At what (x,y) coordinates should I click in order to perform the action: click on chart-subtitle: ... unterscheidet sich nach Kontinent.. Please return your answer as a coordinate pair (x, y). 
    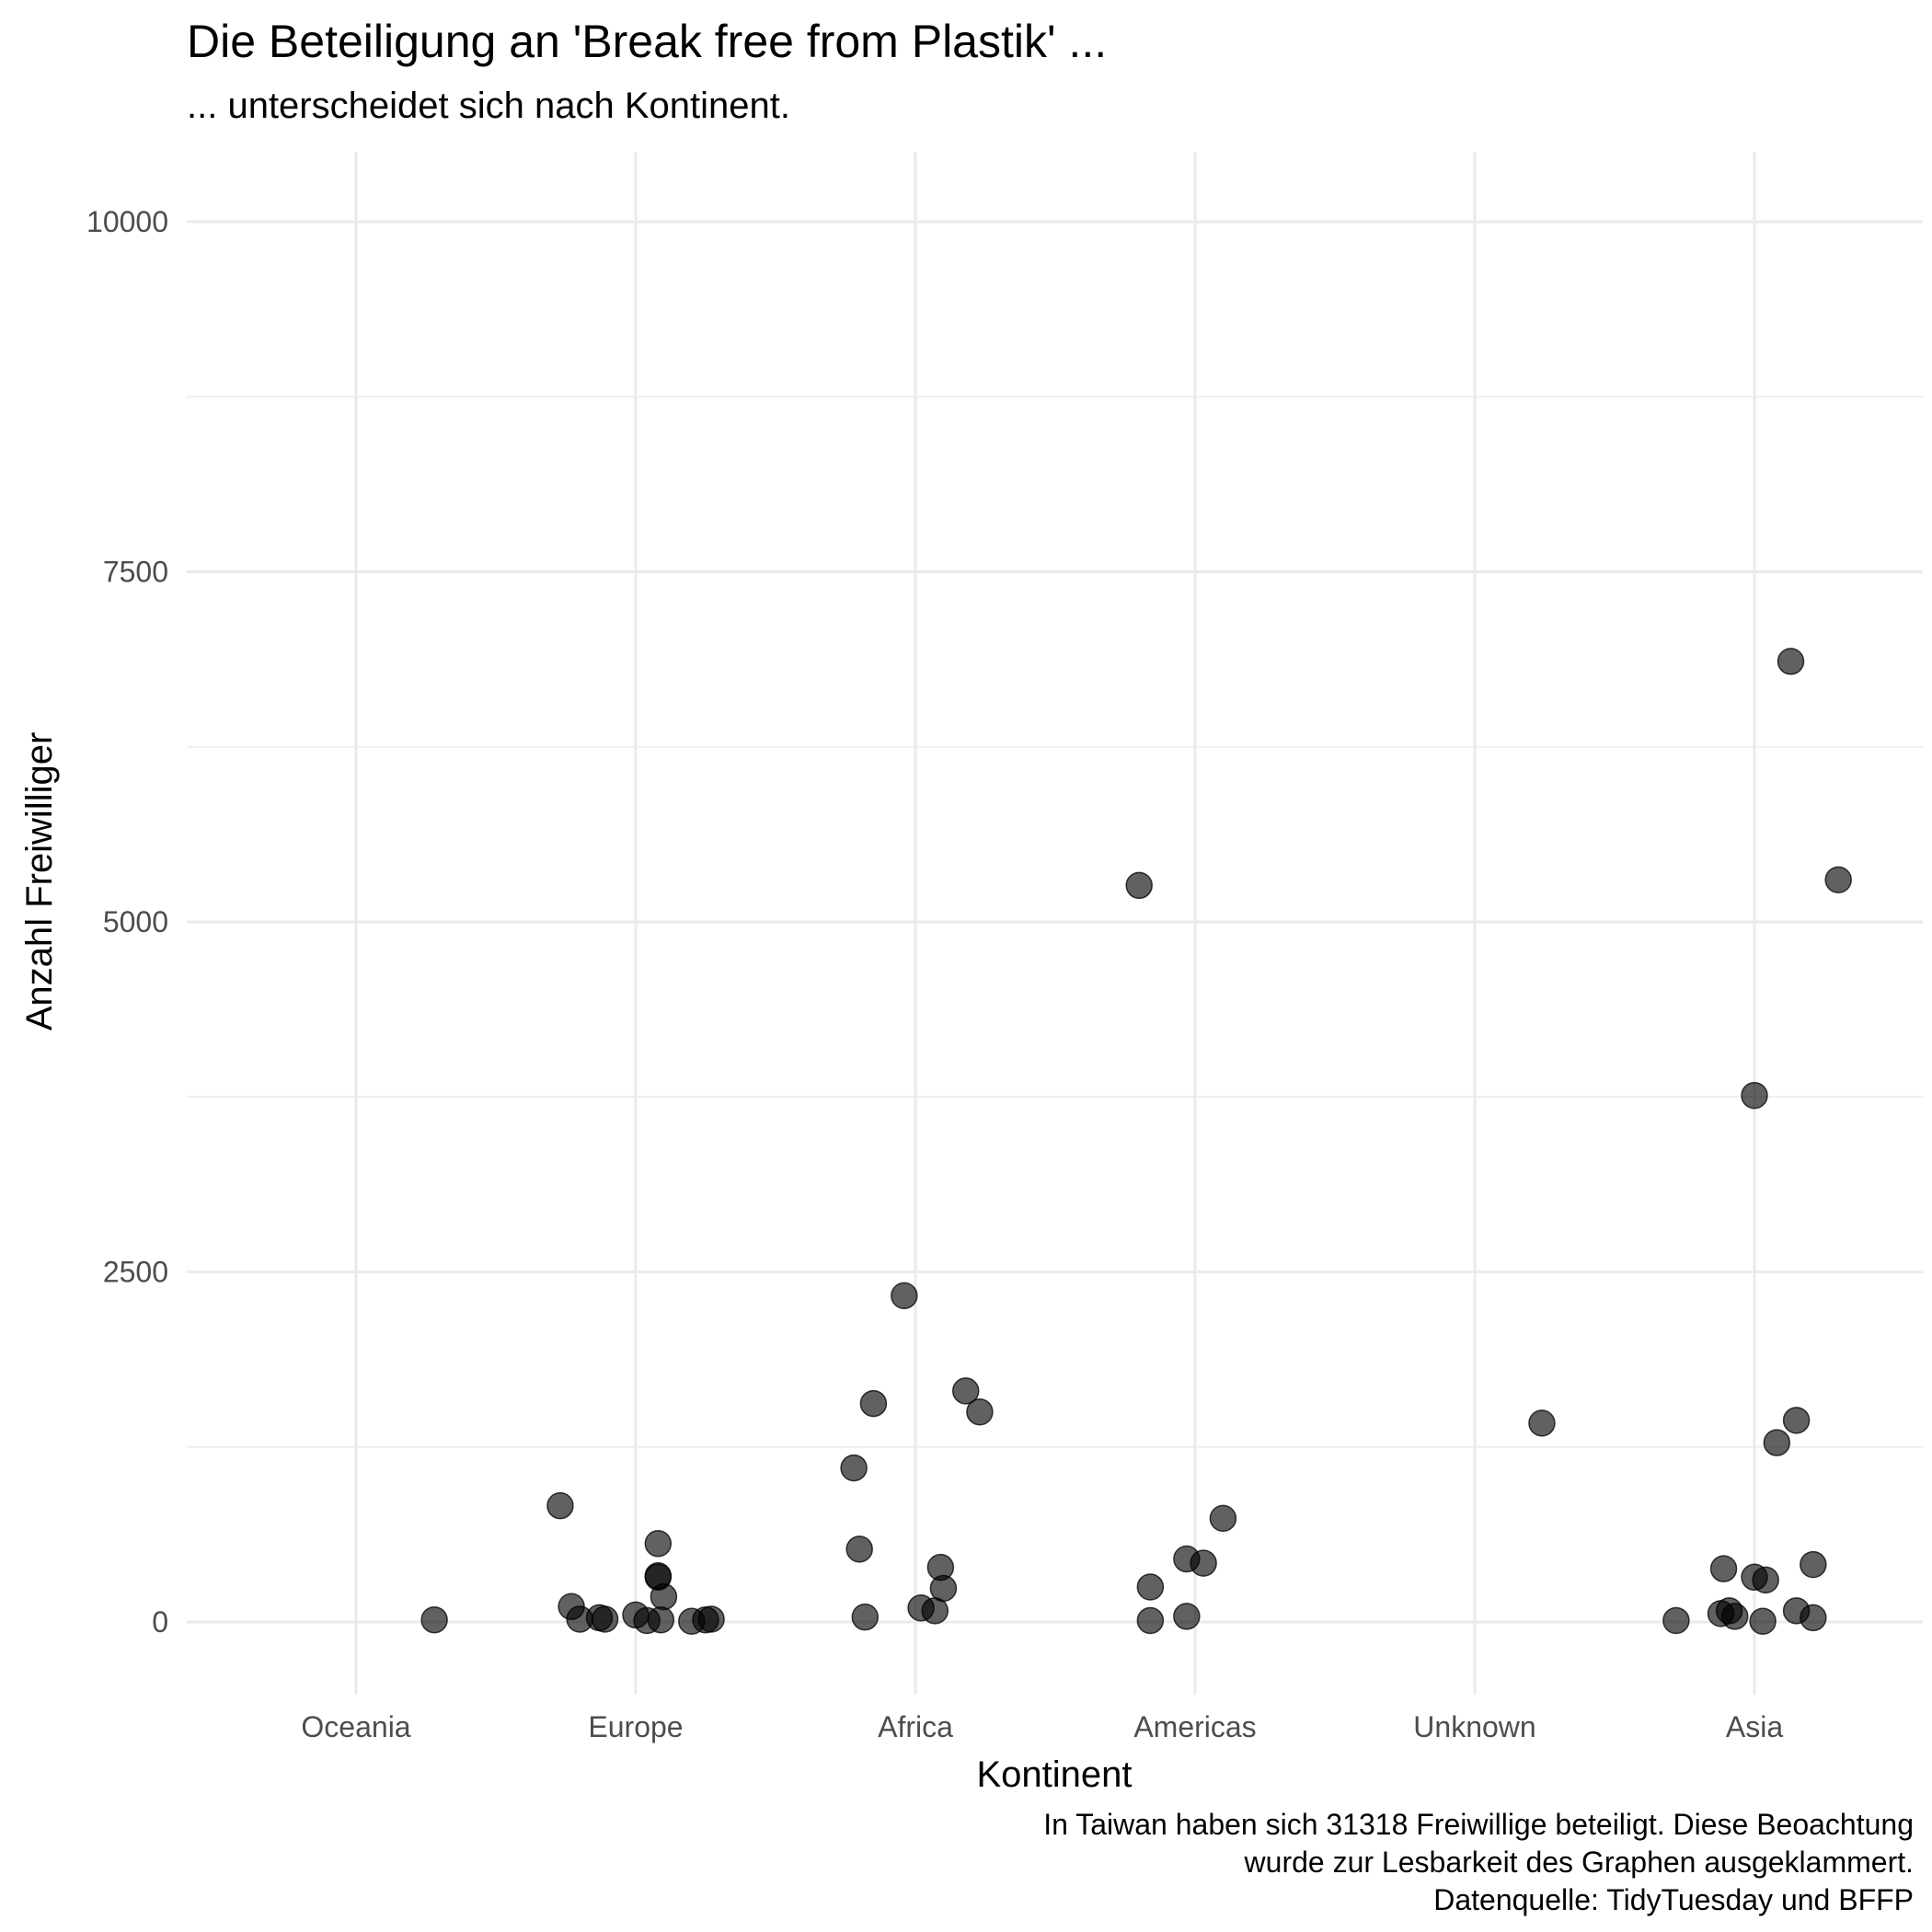
    Looking at the image, I should click on (488, 106).